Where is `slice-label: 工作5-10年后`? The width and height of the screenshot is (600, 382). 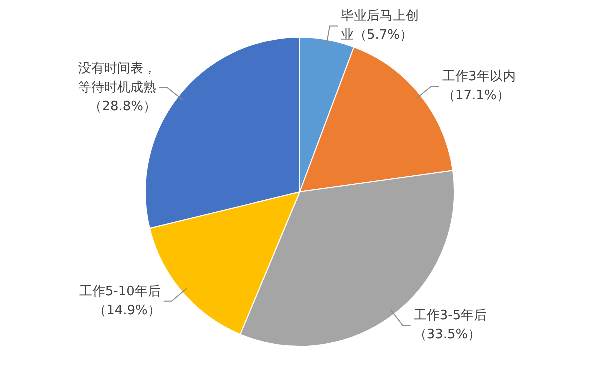 slice-label: 工作5-10年后 is located at coordinates (120, 292).